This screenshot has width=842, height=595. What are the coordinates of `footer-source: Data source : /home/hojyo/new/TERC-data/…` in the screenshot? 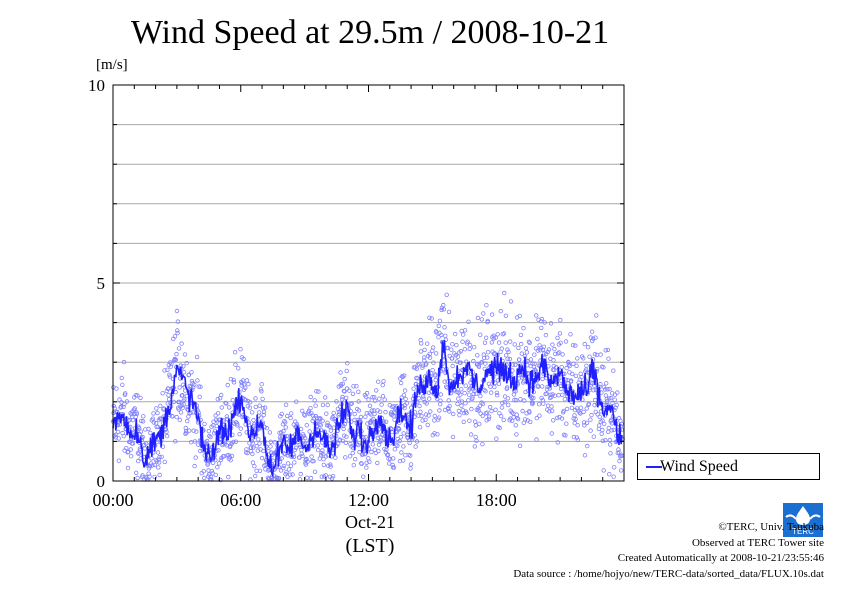 It's located at (668, 573).